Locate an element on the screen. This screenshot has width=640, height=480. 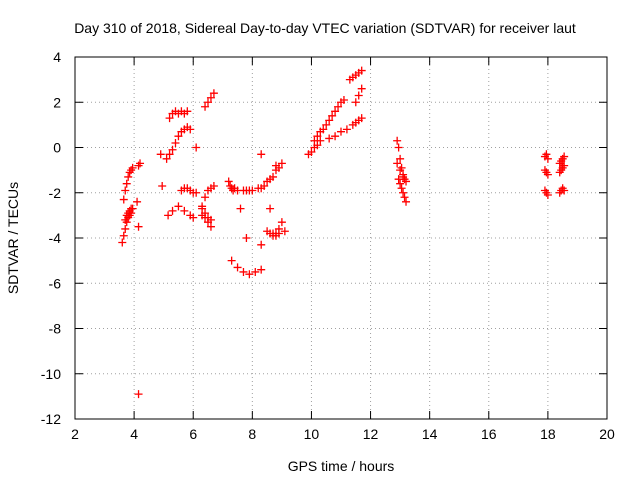
y-tick-label: -8 is located at coordinates (55, 329).